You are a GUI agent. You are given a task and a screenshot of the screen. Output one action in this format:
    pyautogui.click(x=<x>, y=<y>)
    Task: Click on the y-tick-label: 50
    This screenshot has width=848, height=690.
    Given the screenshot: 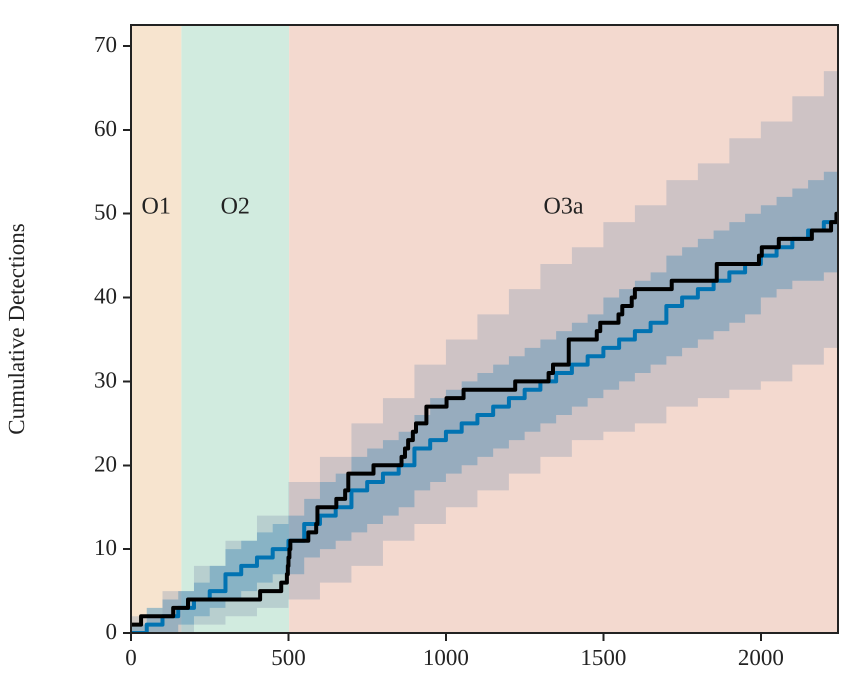 What is the action you would take?
    pyautogui.click(x=105, y=212)
    